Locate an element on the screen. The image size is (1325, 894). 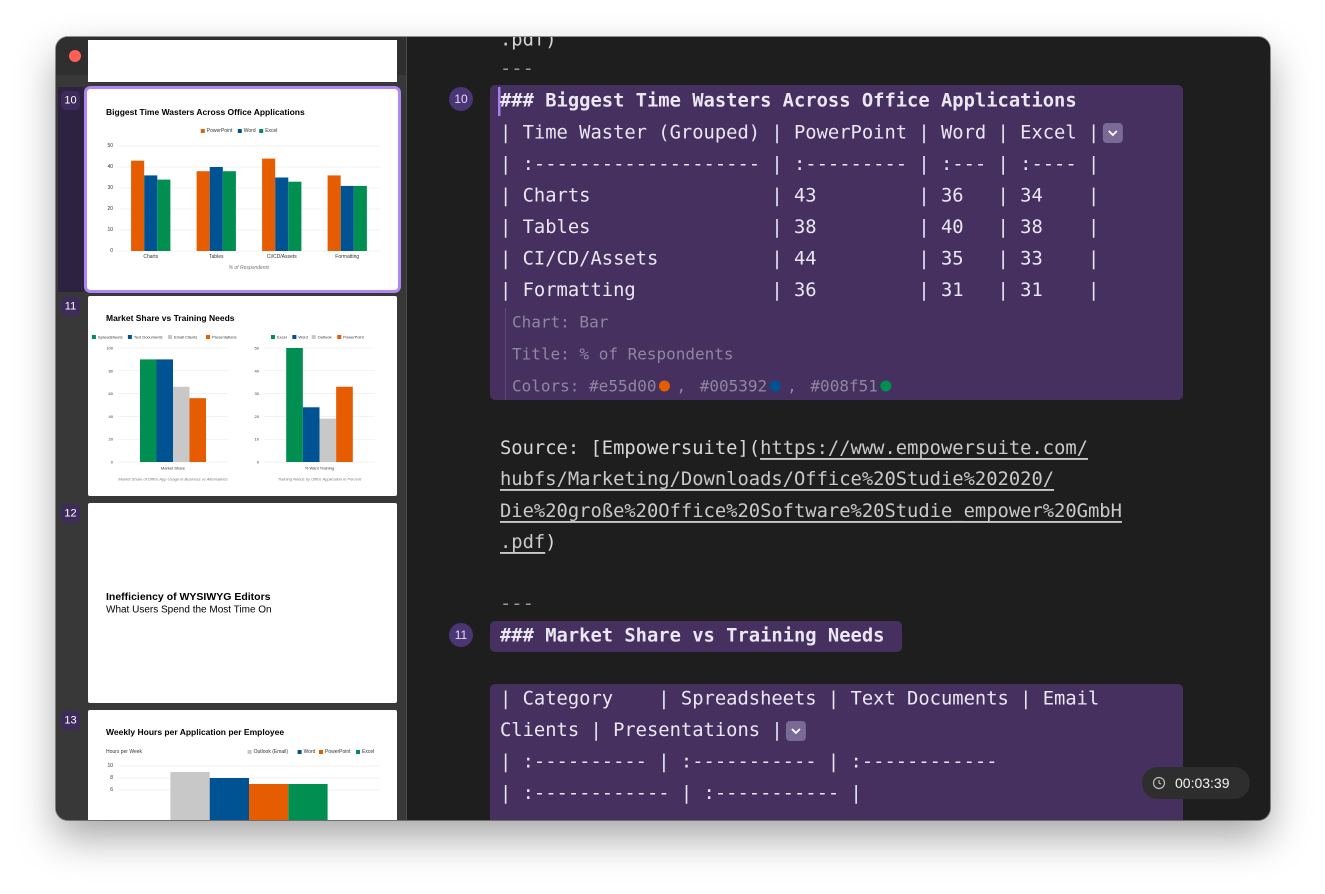
y-tick-label: 6 is located at coordinates (111, 790).